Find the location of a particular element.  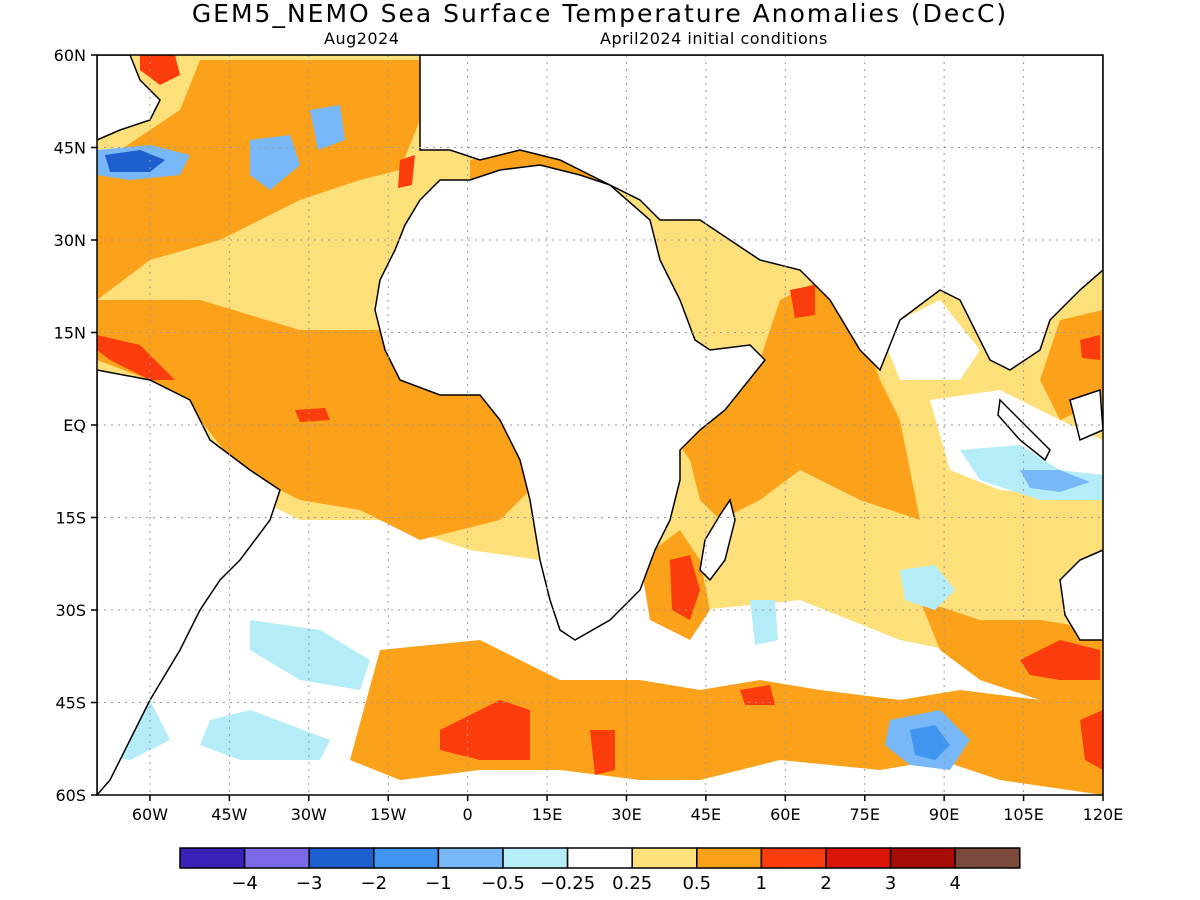

lon-tick-label: 90E is located at coordinates (944, 814).